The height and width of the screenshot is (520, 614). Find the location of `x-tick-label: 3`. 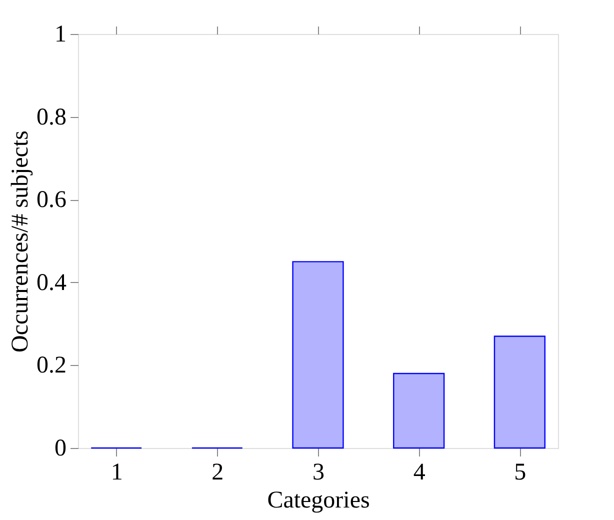

x-tick-label: 3 is located at coordinates (318, 473).